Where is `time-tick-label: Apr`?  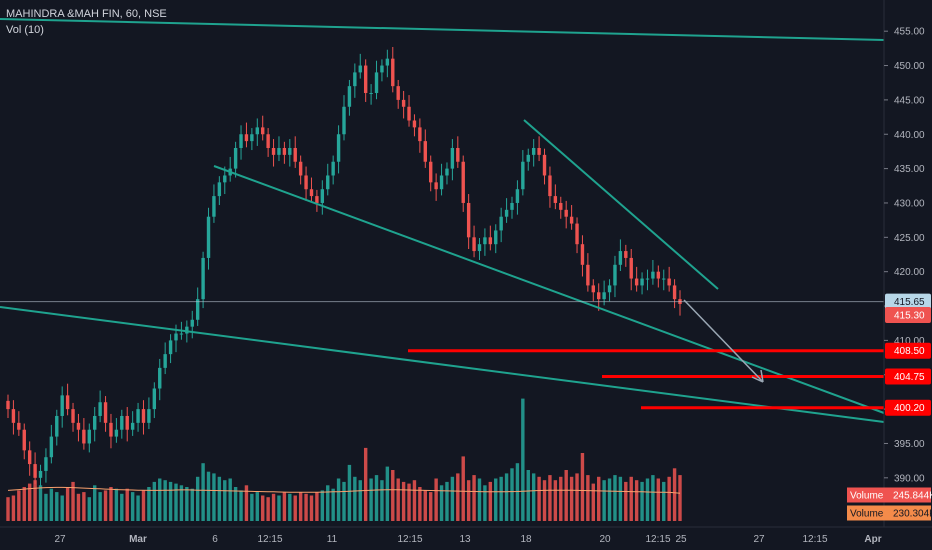 time-tick-label: Apr is located at coordinates (872, 539).